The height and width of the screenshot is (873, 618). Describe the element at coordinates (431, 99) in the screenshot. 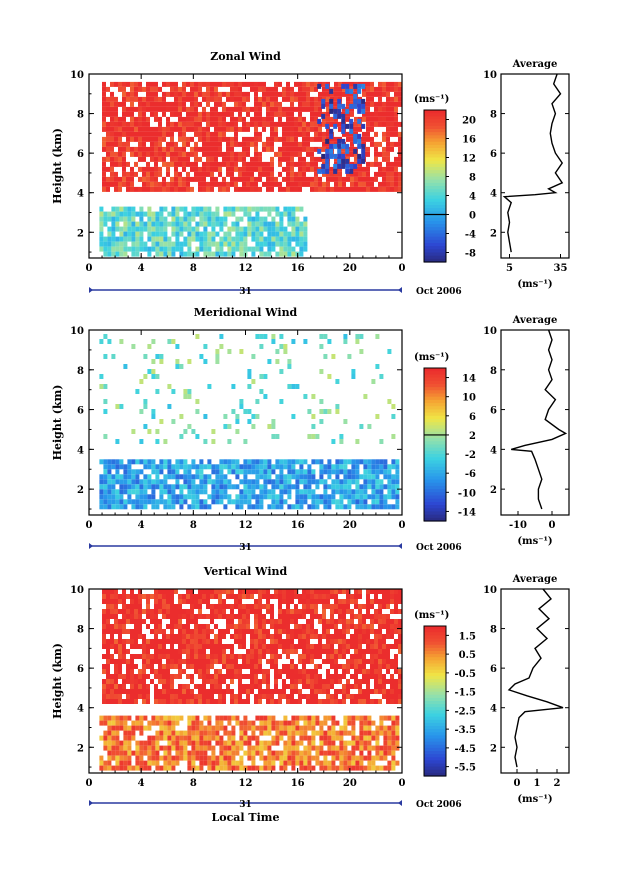

I see `colorbar-unit: (ms⁻¹)` at that location.